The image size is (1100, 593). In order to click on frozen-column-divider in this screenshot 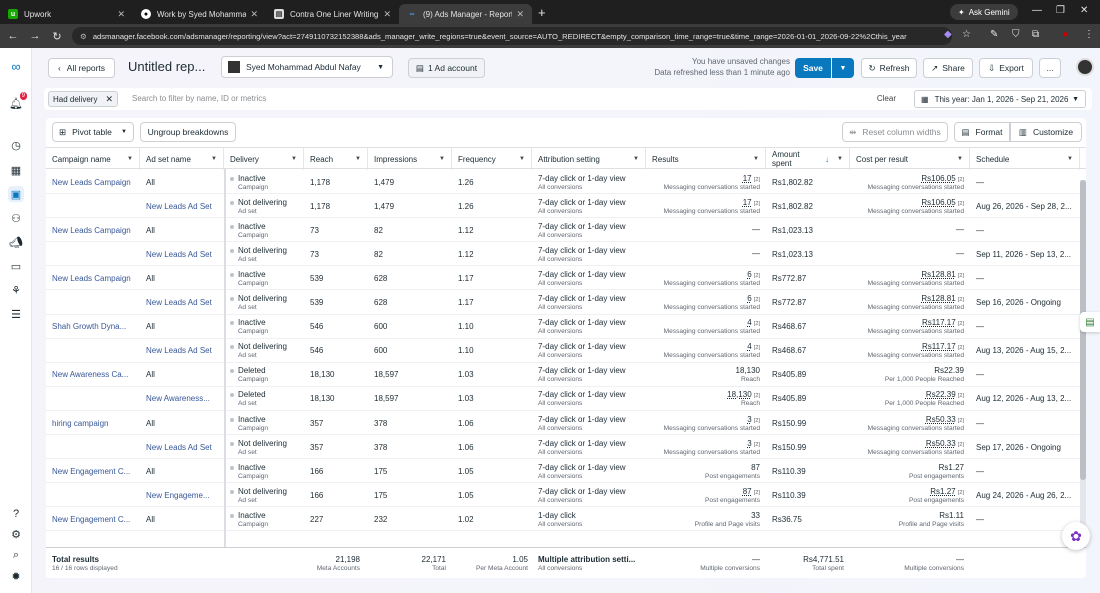, I will do `click(225, 373)`.